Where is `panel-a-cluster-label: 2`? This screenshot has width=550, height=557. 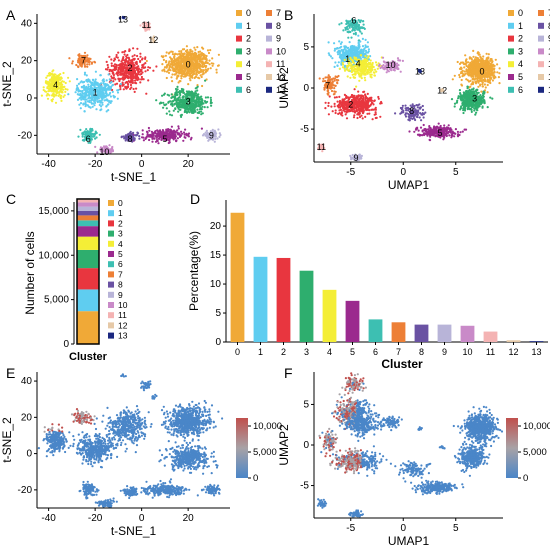
panel-a-cluster-label: 2 is located at coordinates (130, 68).